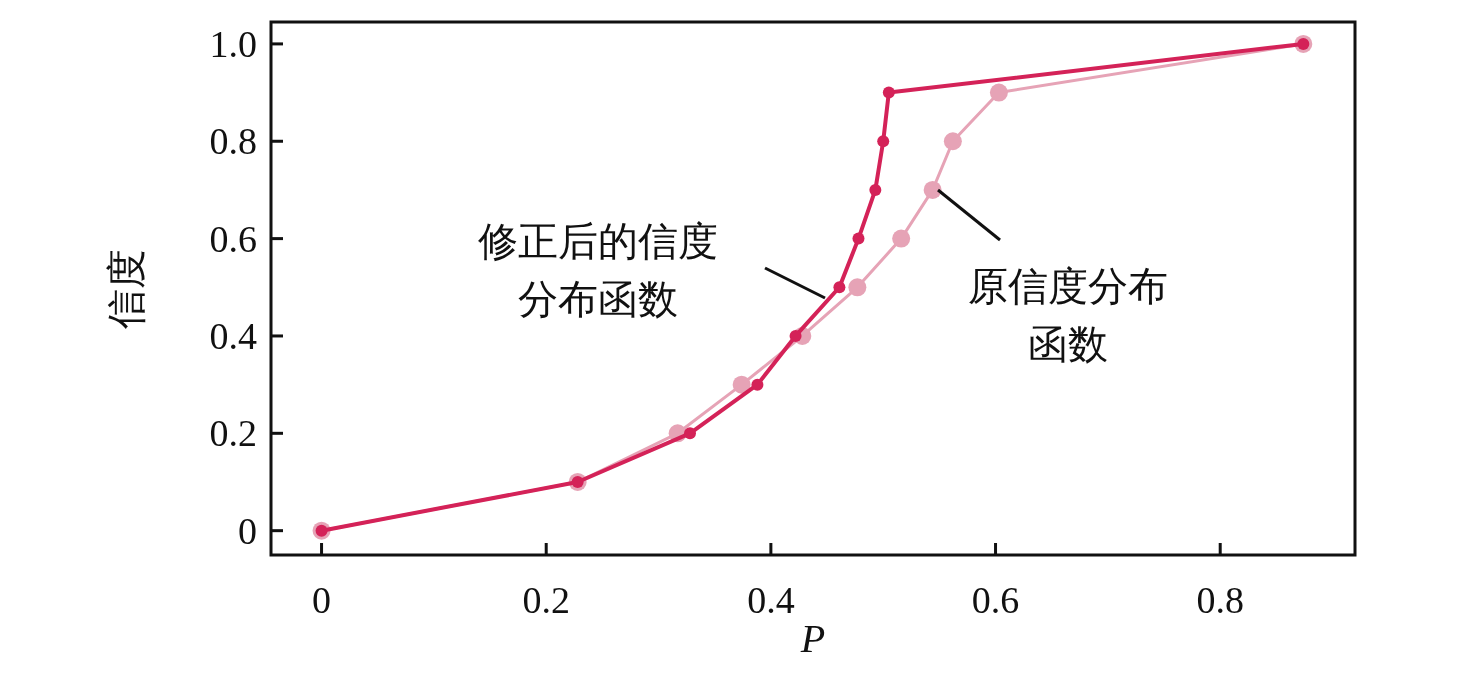  I want to click on x-axis-title: P, so click(812, 638).